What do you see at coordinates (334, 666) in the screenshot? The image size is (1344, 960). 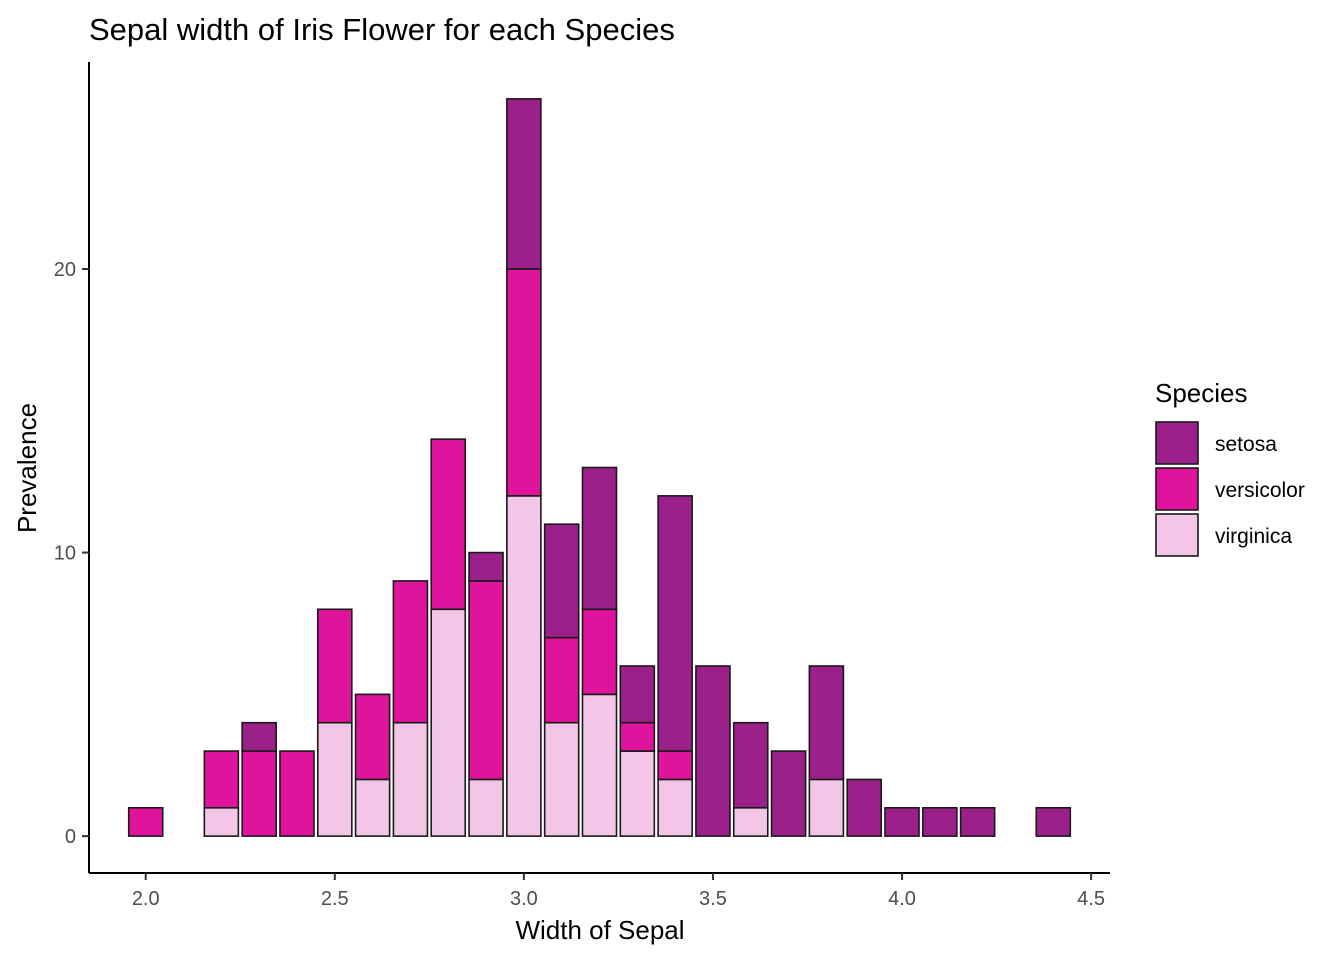 I see `bar-versicolor-2.5` at bounding box center [334, 666].